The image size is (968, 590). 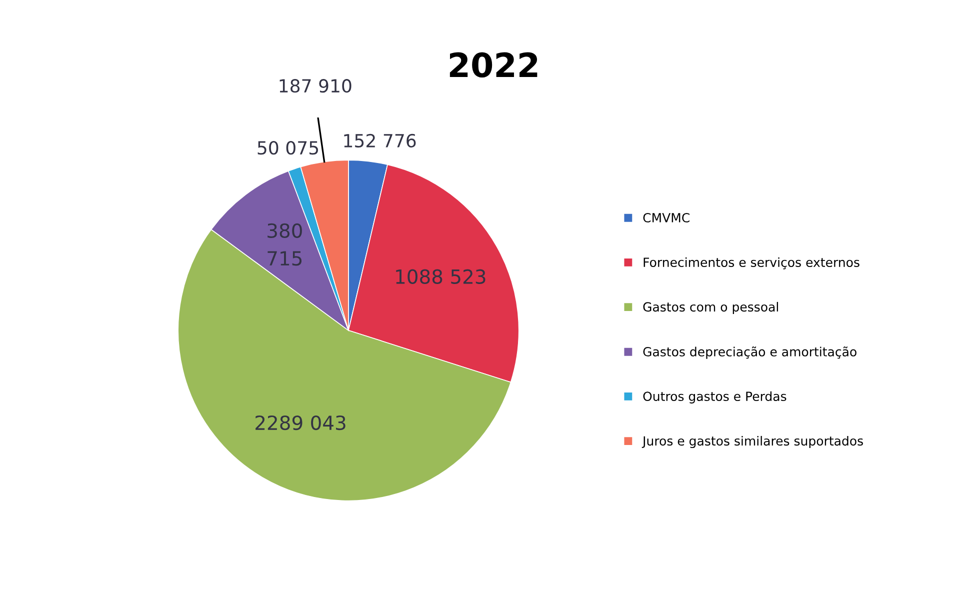 What do you see at coordinates (666, 217) in the screenshot?
I see `legend-label: CMVMC` at bounding box center [666, 217].